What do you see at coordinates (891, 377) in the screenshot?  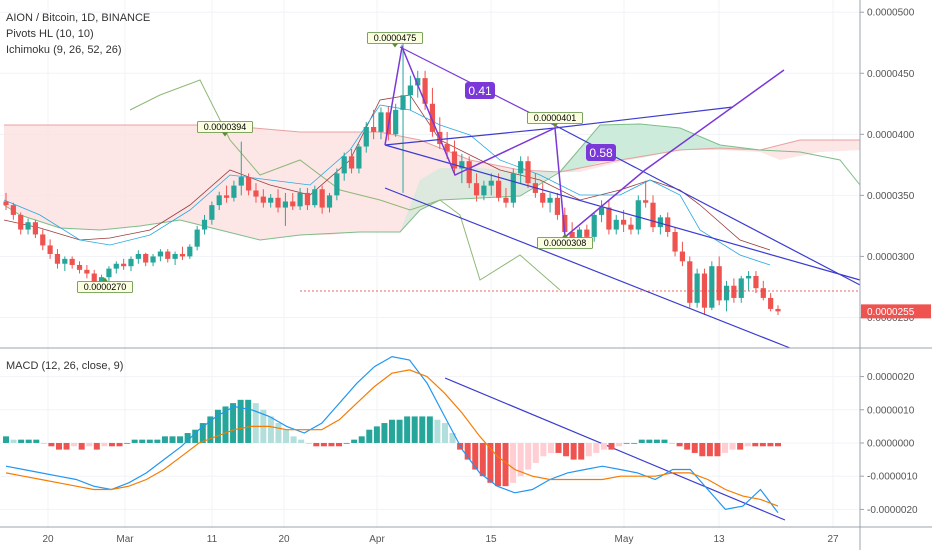 I see `macd-tick-label: 0.0000020` at bounding box center [891, 377].